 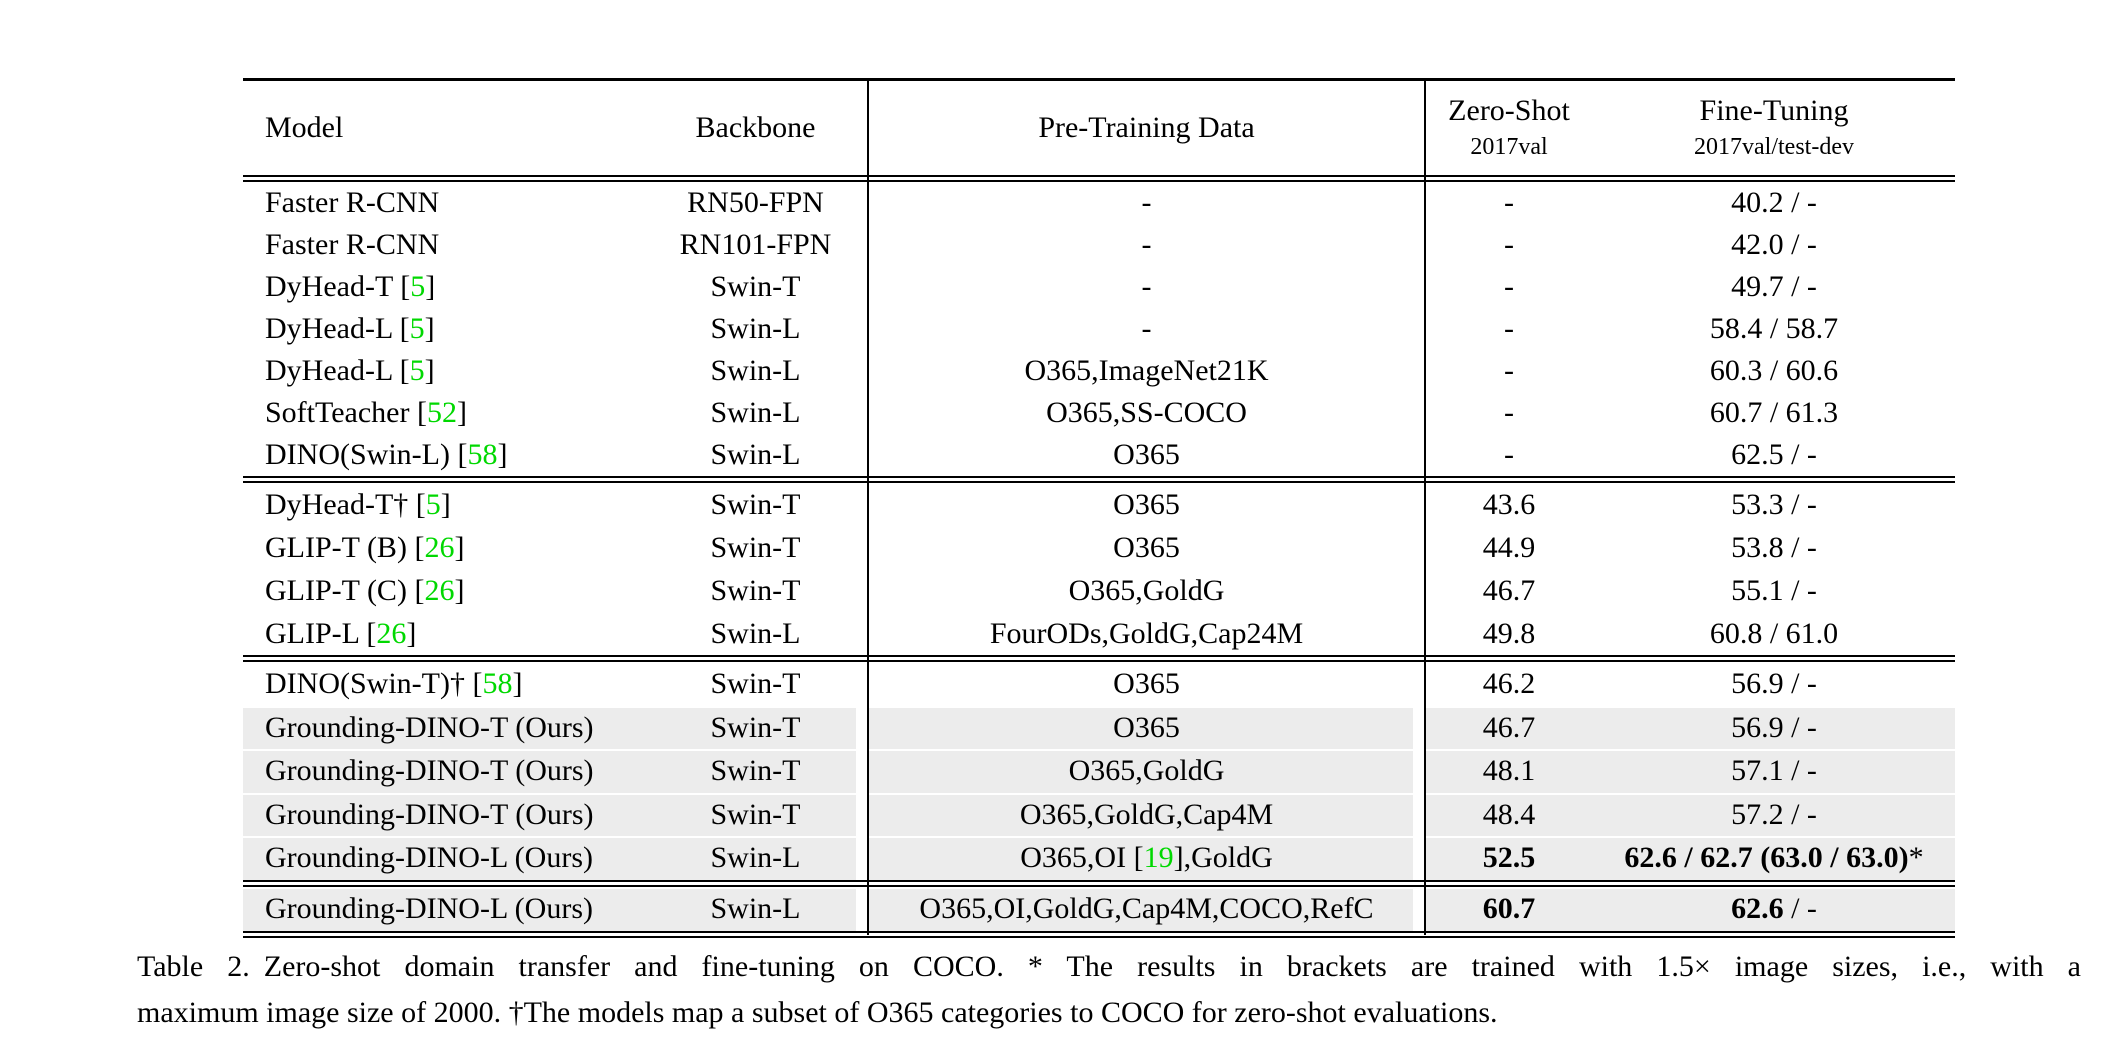 What do you see at coordinates (1774, 547) in the screenshot?
I see `cell-finetune: 53.8 / -` at bounding box center [1774, 547].